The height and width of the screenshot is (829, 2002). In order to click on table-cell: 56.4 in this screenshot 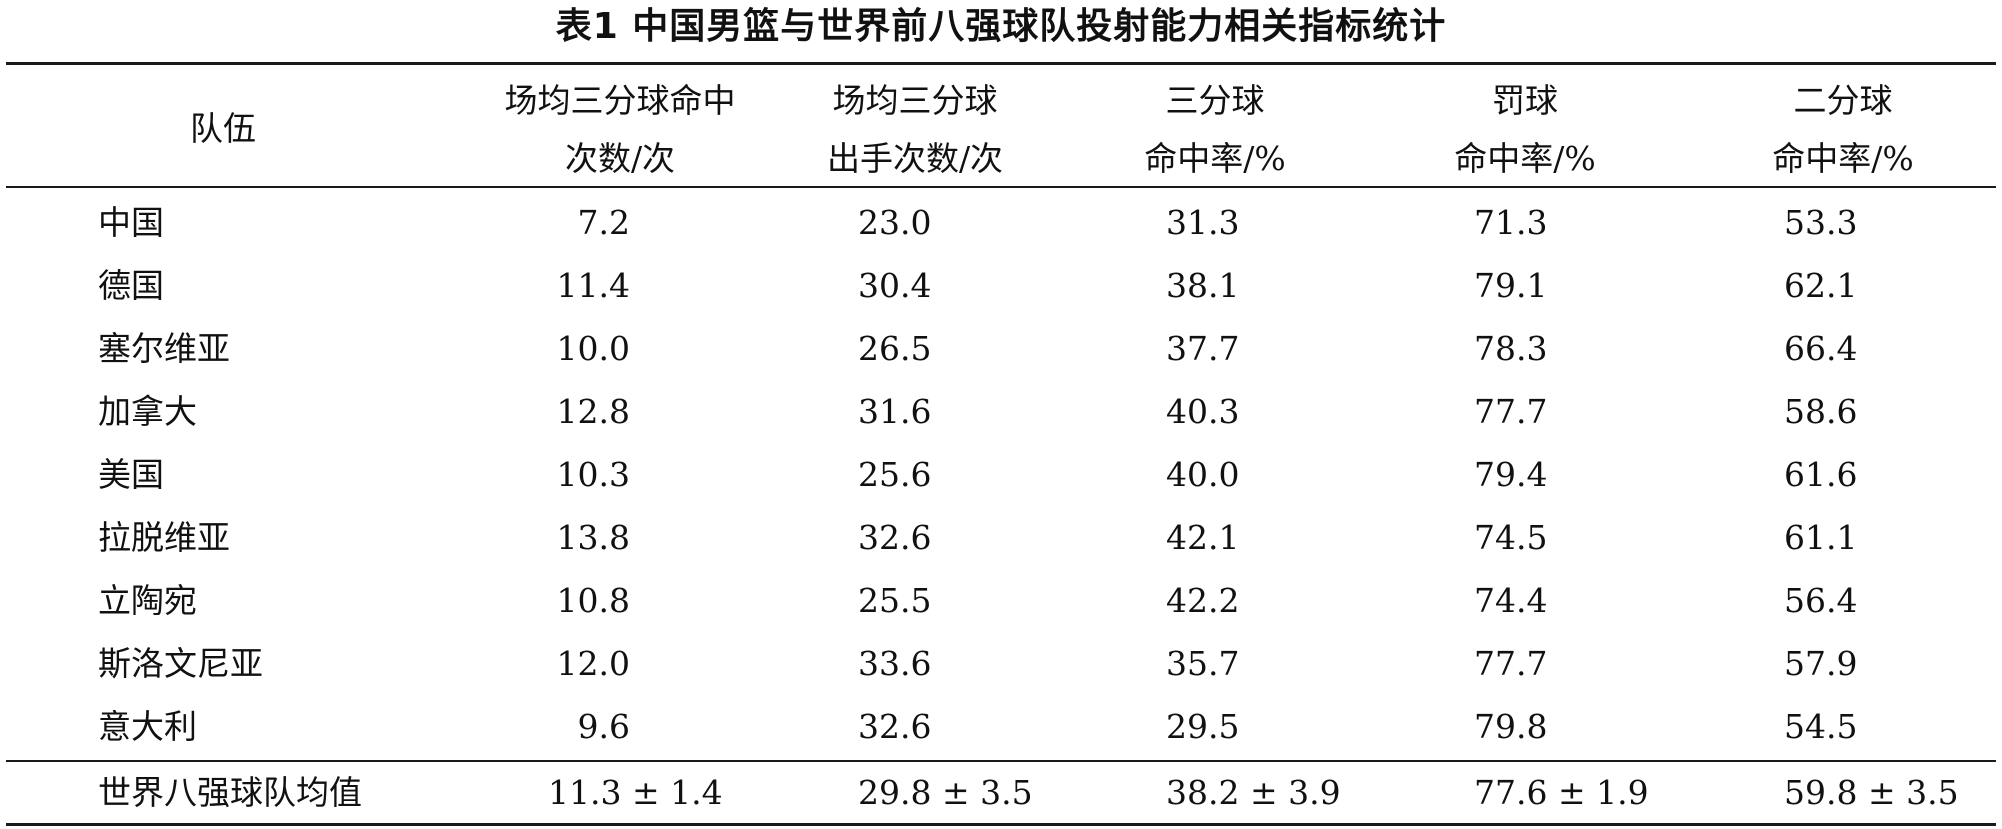, I will do `click(1821, 600)`.